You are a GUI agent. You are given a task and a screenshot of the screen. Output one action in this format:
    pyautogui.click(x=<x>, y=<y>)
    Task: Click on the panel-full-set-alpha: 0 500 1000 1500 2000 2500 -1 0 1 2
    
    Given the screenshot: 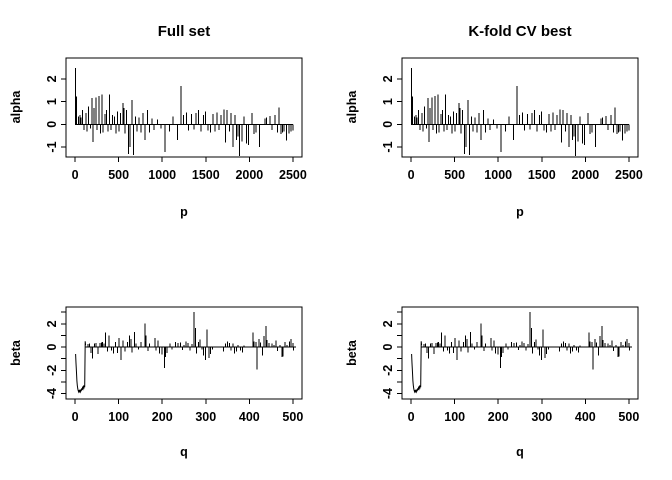 What is the action you would take?
    pyautogui.click(x=176, y=119)
    